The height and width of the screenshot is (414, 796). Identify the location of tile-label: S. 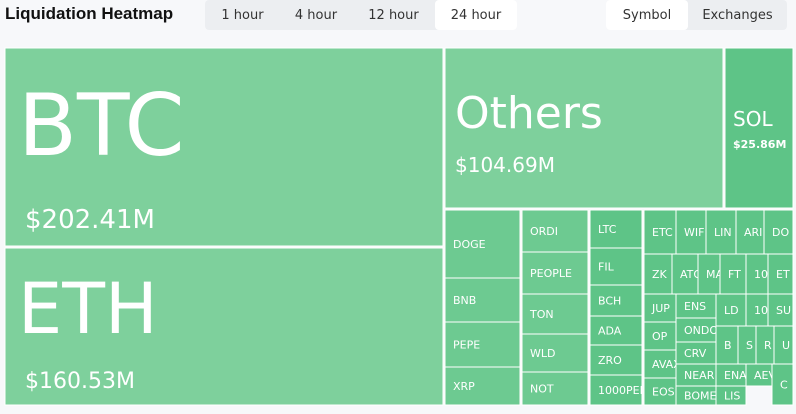
(749, 345).